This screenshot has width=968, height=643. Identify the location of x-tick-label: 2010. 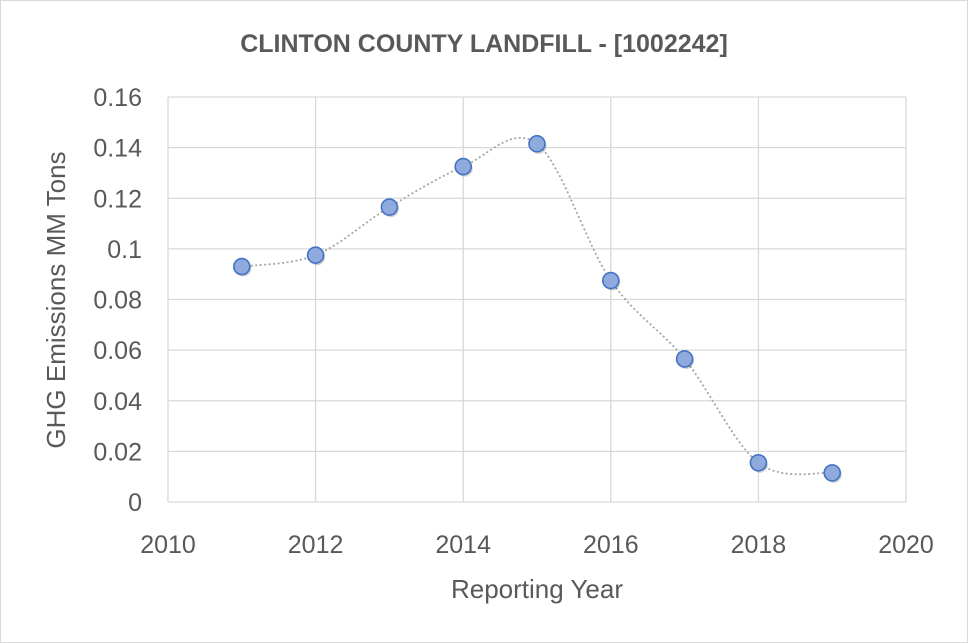
(168, 545).